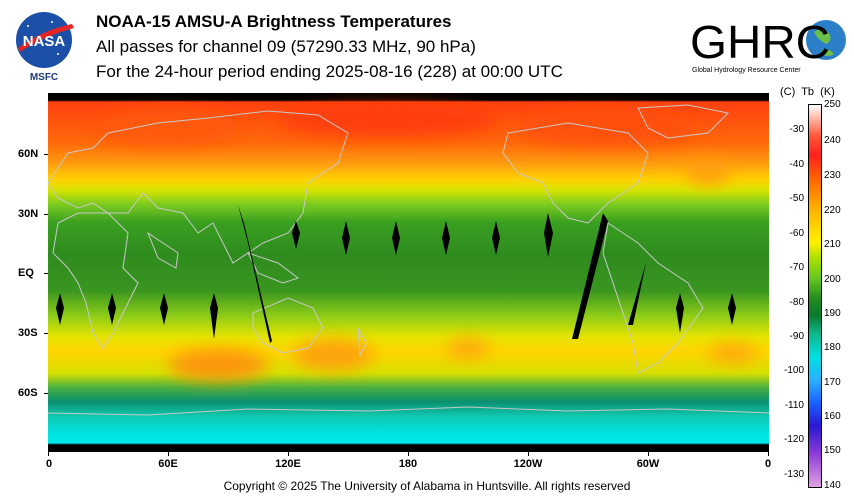 This screenshot has height=502, width=854. What do you see at coordinates (28, 214) in the screenshot?
I see `y-label-30n: 30N` at bounding box center [28, 214].